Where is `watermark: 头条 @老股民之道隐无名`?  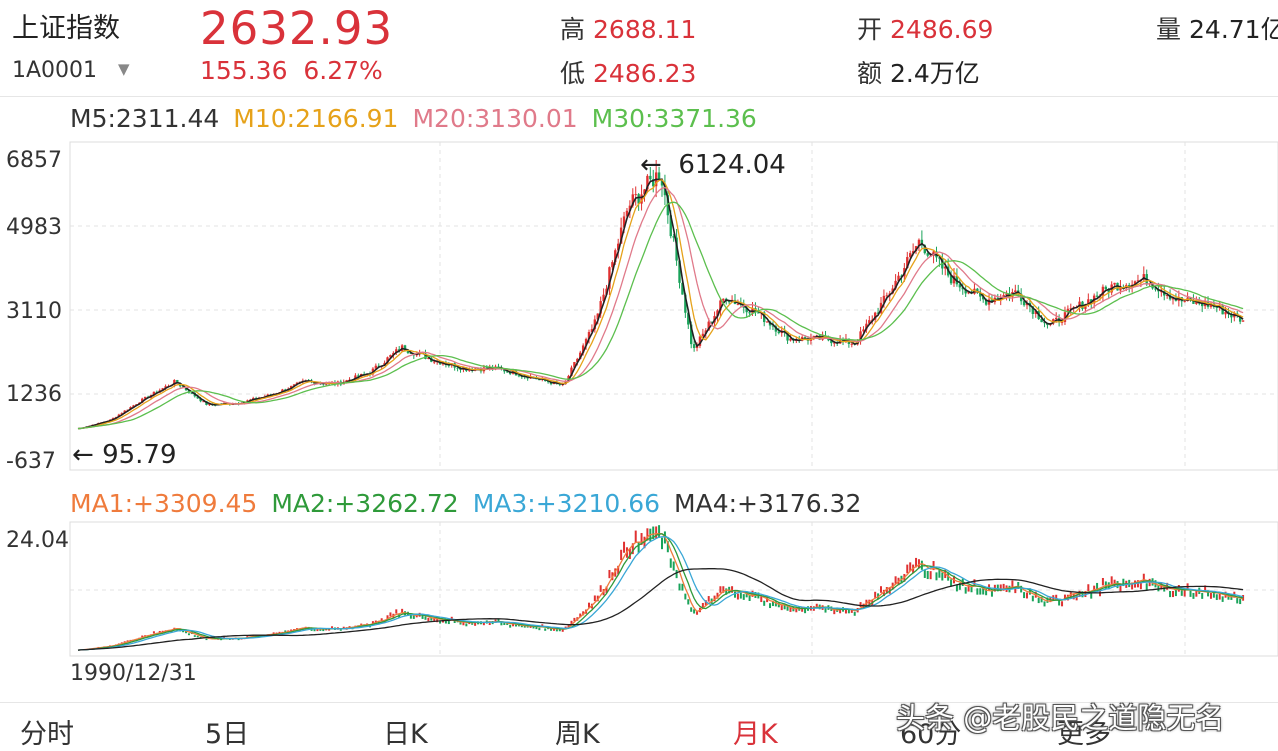 watermark: 头条 @老股民之道隐无名 is located at coordinates (1060, 718).